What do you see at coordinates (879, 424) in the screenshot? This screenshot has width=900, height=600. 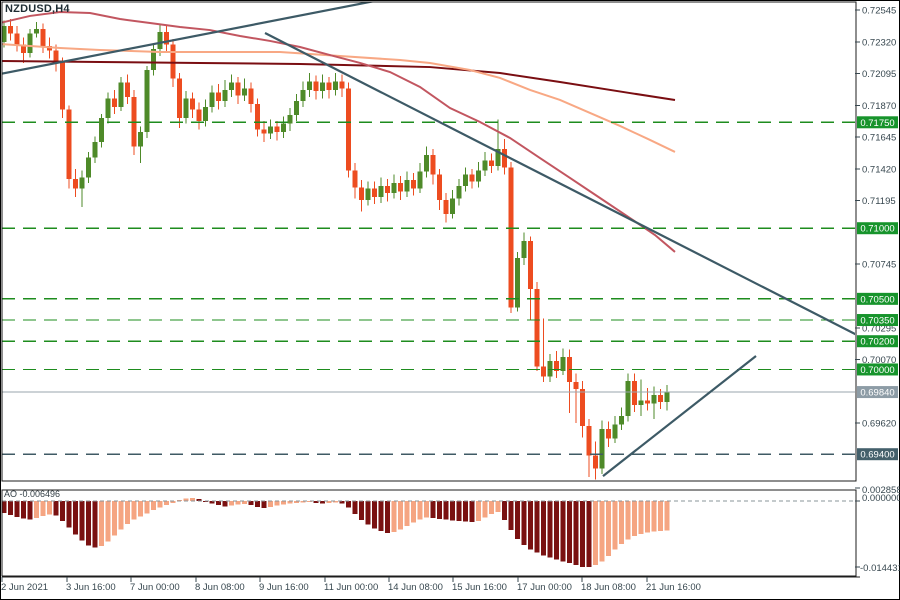 I see `price-tick-label: 0.69620` at bounding box center [879, 424].